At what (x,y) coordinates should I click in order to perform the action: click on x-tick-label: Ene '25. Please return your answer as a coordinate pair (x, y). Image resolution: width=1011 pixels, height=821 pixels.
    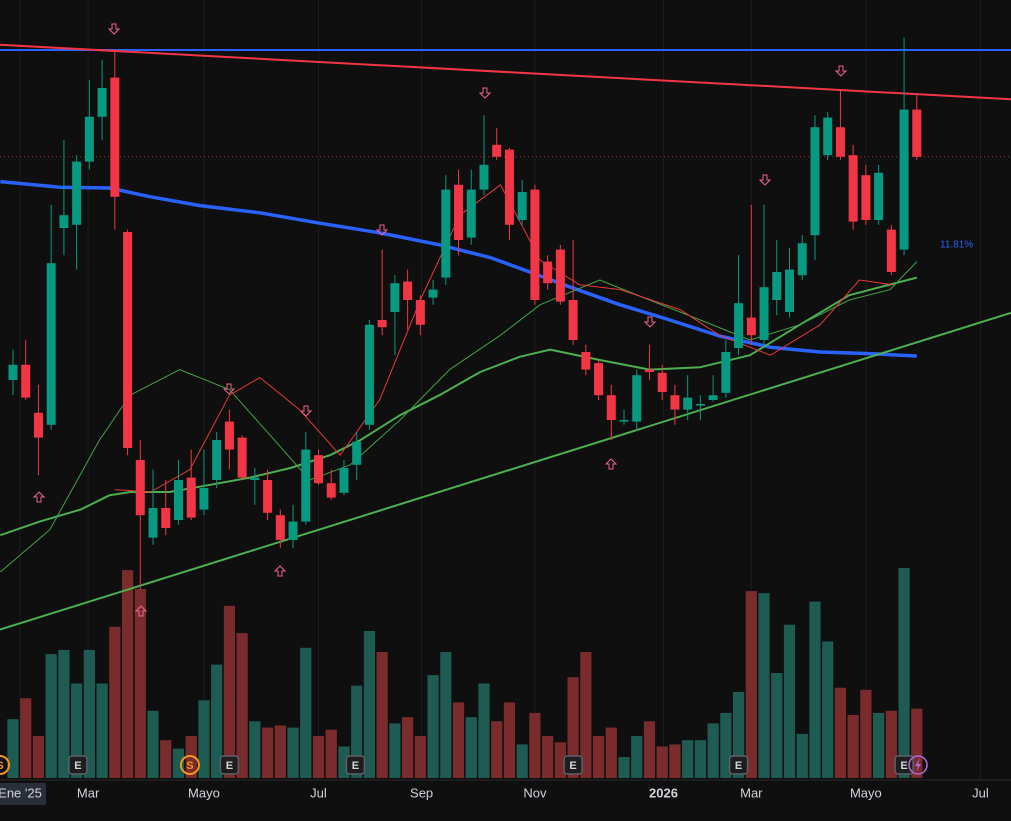
    Looking at the image, I should click on (21, 792).